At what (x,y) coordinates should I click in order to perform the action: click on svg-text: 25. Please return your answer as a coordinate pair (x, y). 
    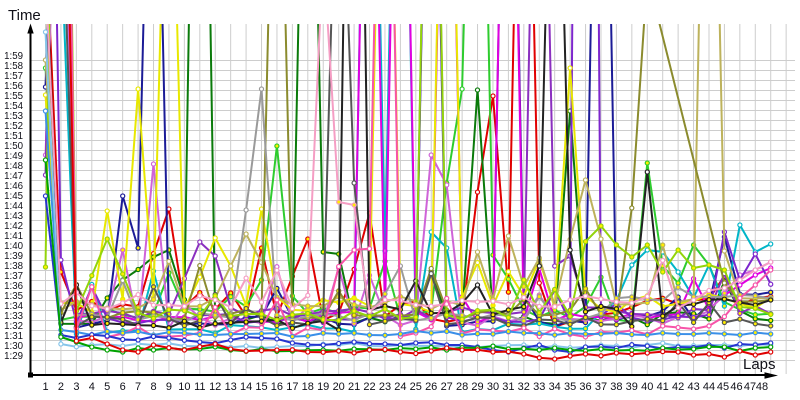
    Looking at the image, I should click on (416, 387).